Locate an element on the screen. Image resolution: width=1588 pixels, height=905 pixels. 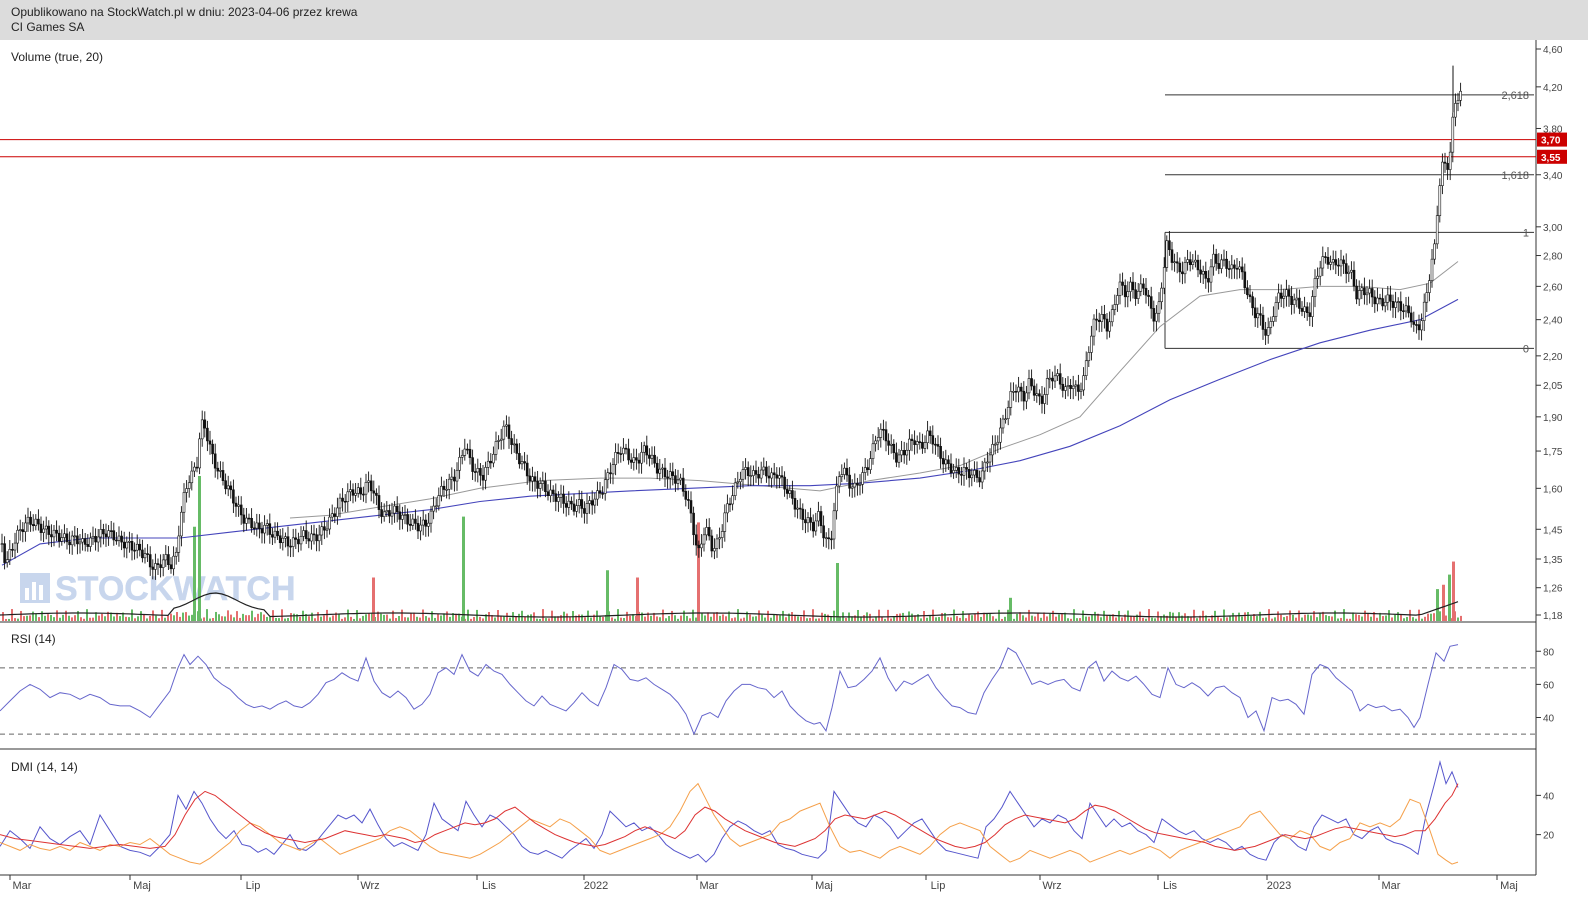
level-label-3,55: 3,55 is located at coordinates (1551, 158).